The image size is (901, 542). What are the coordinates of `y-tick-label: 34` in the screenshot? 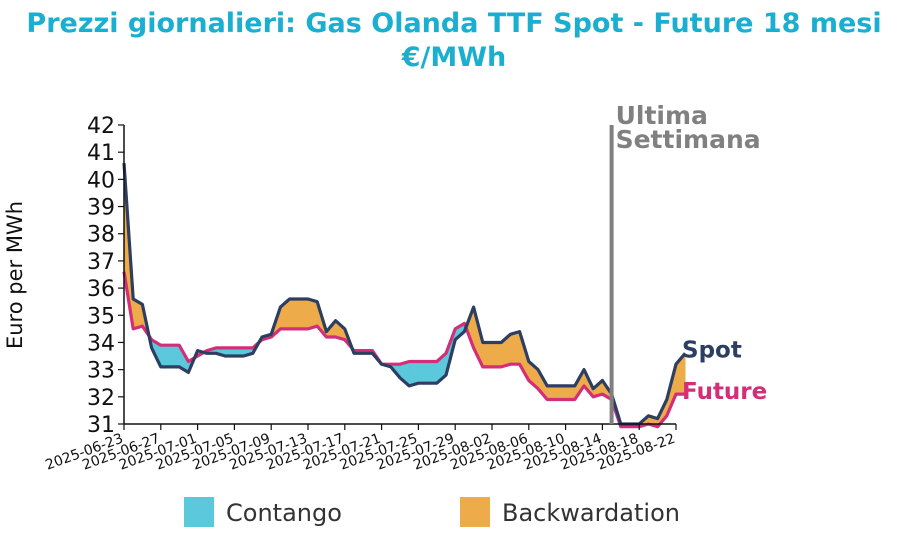 It's located at (101, 343).